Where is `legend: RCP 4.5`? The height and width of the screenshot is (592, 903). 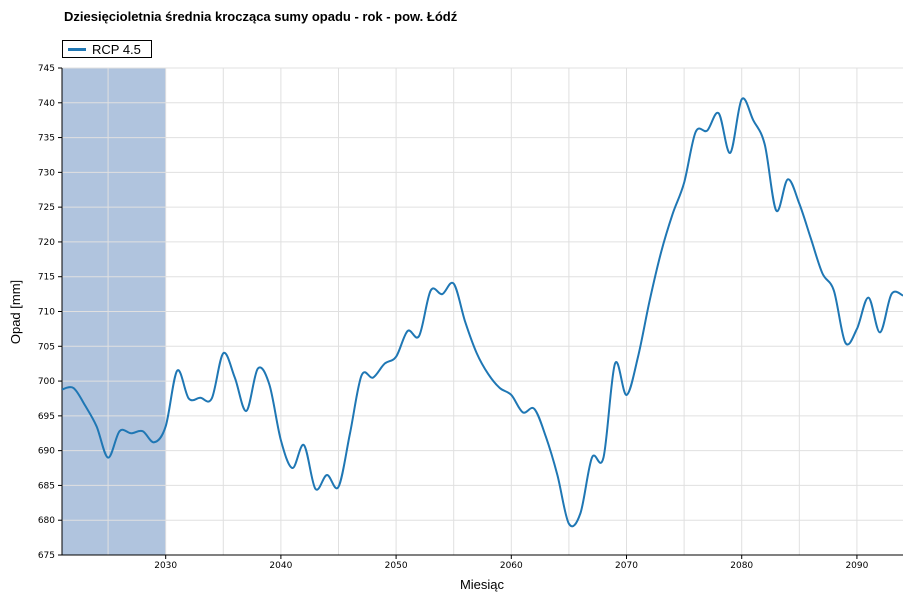 legend: RCP 4.5 is located at coordinates (107, 49).